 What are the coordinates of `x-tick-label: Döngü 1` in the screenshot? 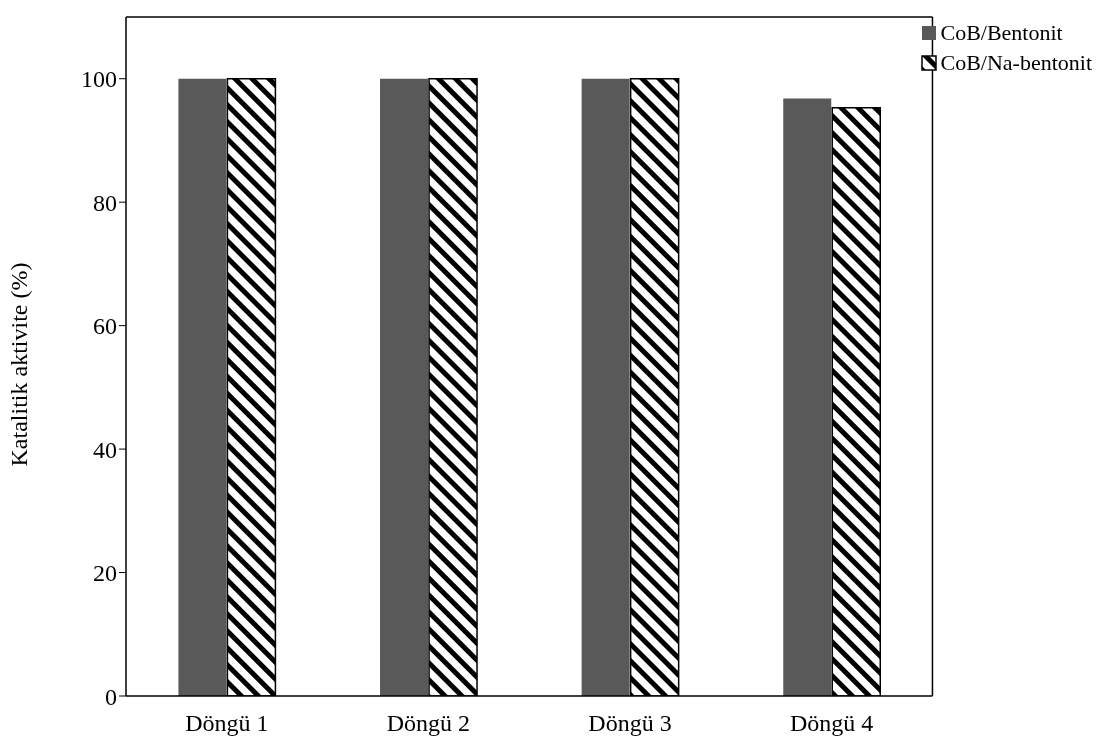 It's located at (227, 723).